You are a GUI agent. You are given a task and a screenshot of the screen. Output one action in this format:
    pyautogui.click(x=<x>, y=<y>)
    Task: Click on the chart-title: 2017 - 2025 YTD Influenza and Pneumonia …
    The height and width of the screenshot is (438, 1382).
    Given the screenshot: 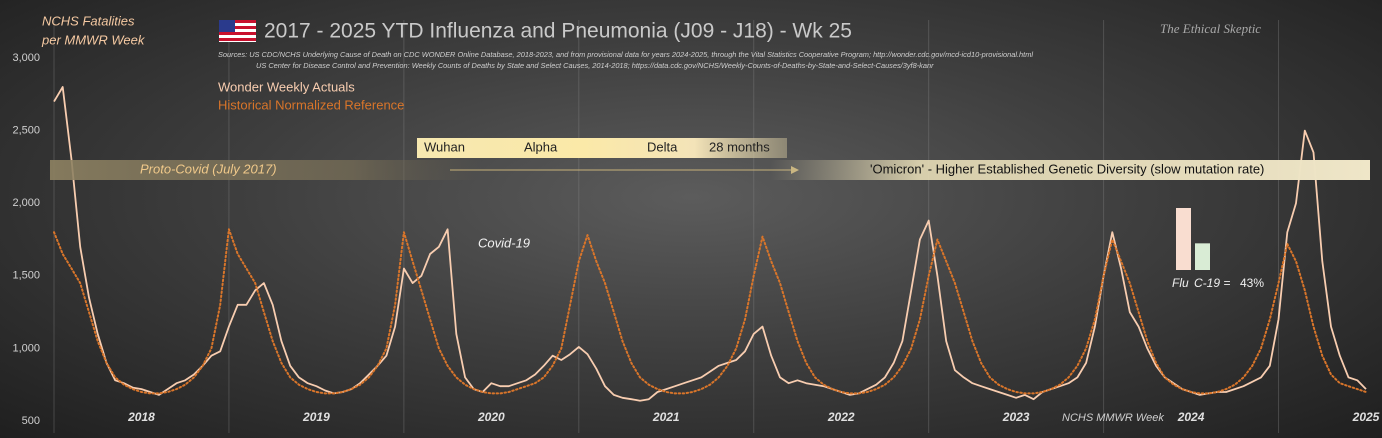 What is the action you would take?
    pyautogui.click(x=558, y=31)
    